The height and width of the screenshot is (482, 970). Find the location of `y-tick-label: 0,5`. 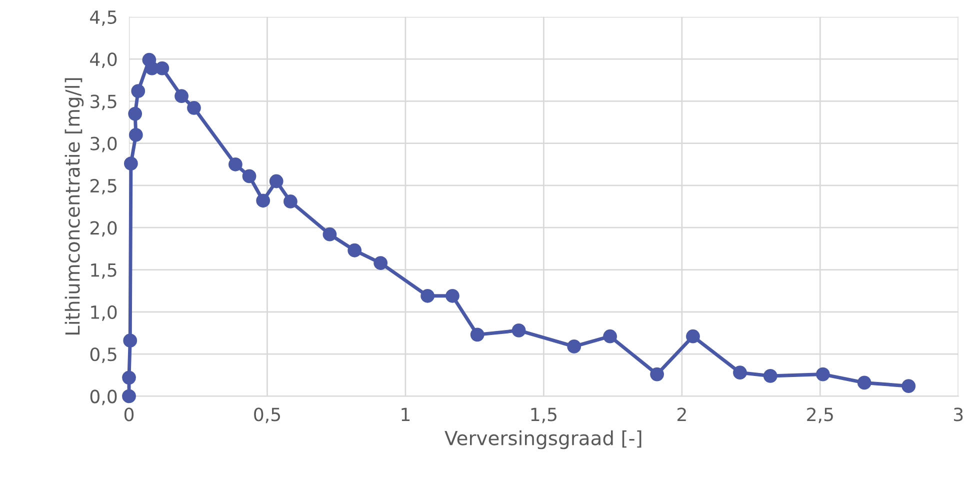

y-tick-label: 0,5 is located at coordinates (103, 356).